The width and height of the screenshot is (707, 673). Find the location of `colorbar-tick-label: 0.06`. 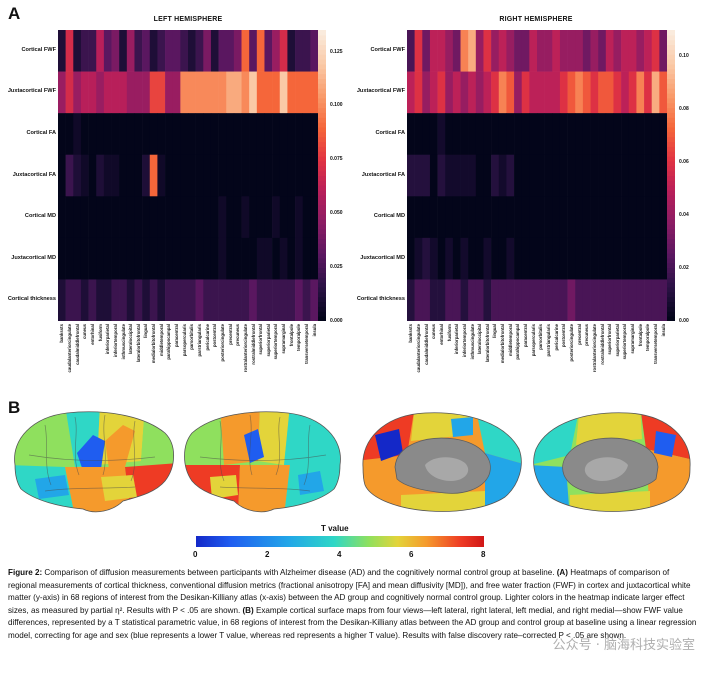

colorbar-tick-label: 0.06 is located at coordinates (684, 162).